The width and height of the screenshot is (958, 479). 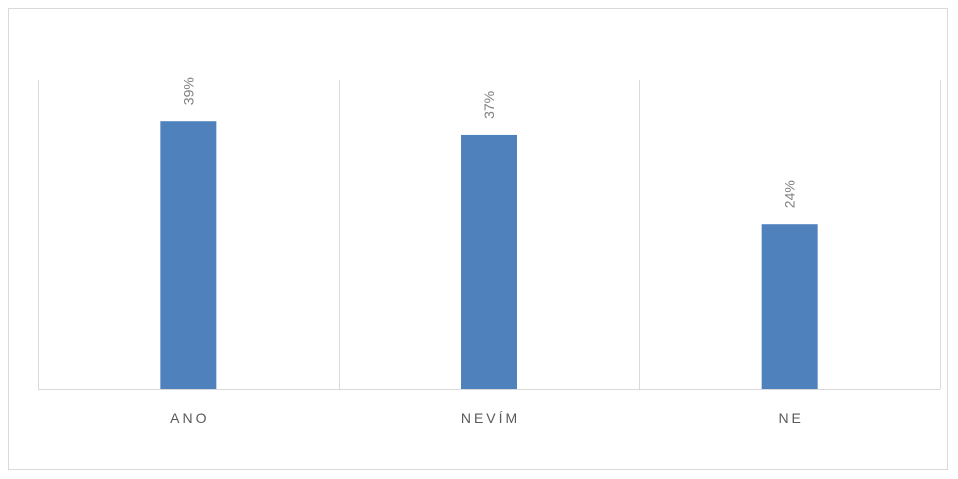 I want to click on bar-ano, so click(x=188, y=255).